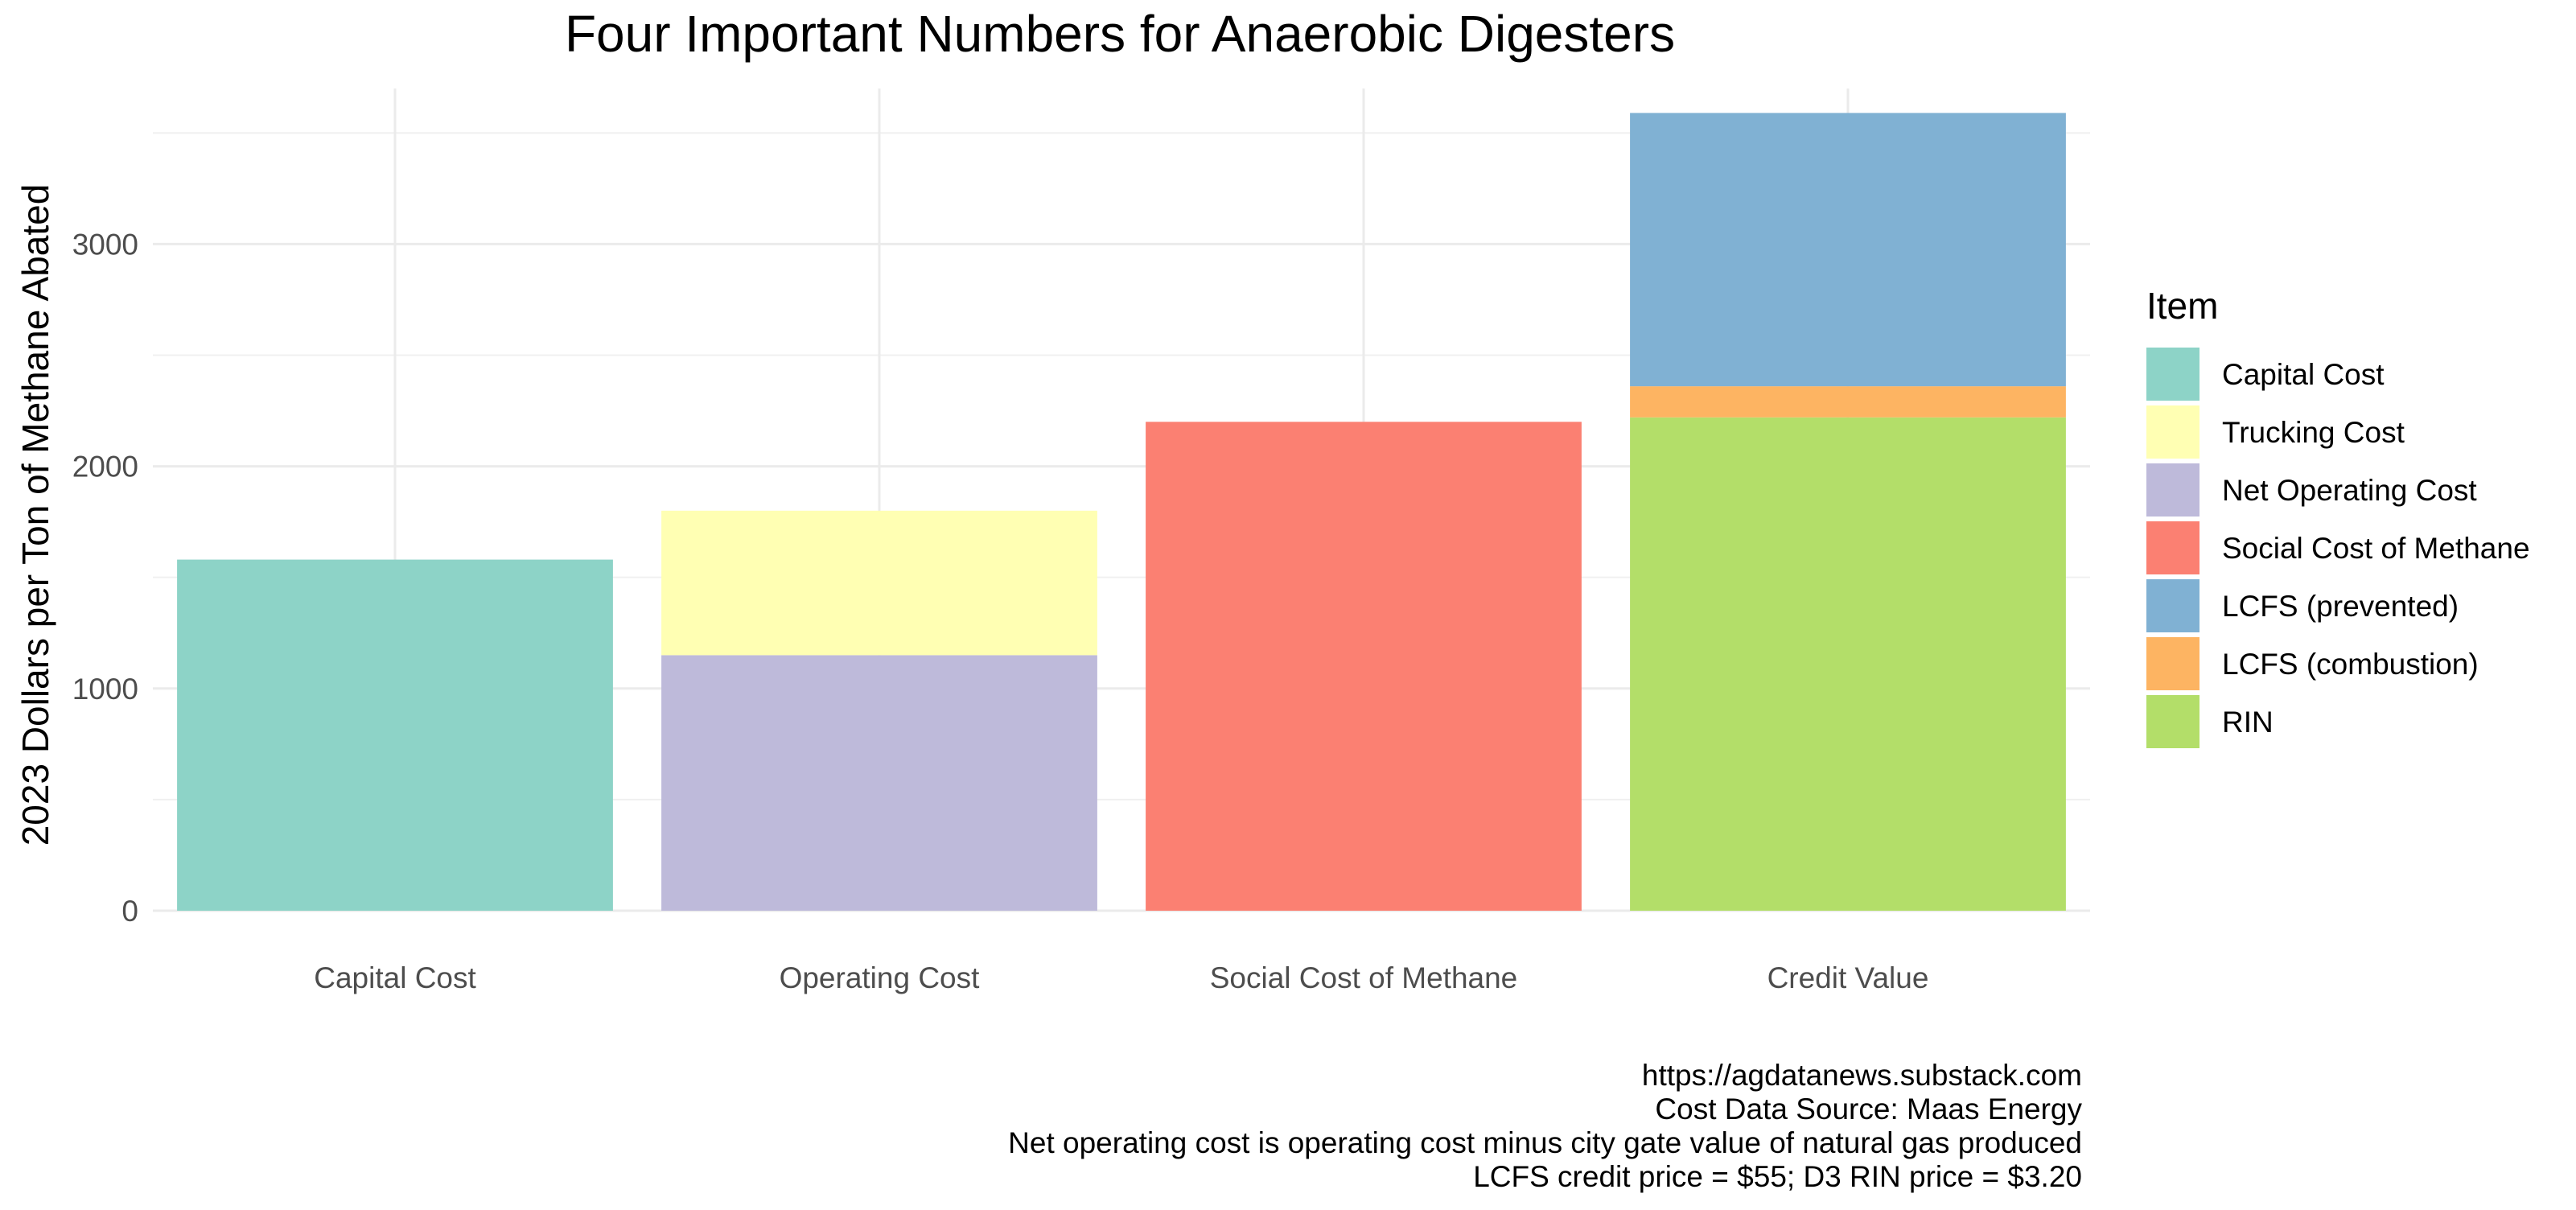 The height and width of the screenshot is (1210, 2576). Describe the element at coordinates (2182, 306) in the screenshot. I see `legend-title: Item` at that location.